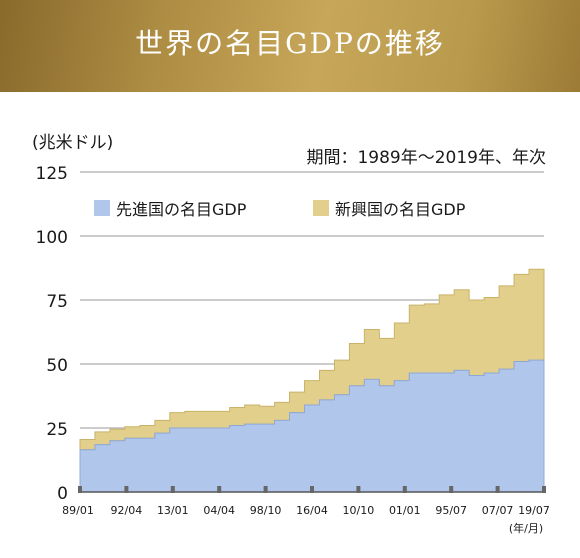 The width and height of the screenshot is (580, 558). What do you see at coordinates (78, 510) in the screenshot?
I see `x-tick-label: 89/01` at bounding box center [78, 510].